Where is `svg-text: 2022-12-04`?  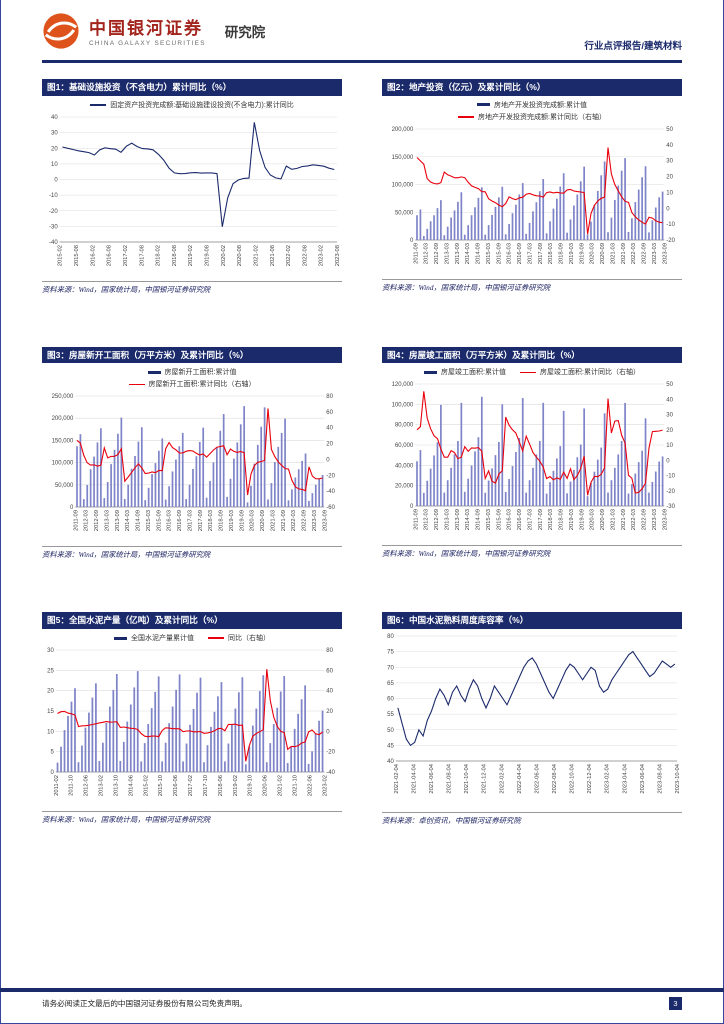
svg-text: 2022-12-04 is located at coordinates (590, 778).